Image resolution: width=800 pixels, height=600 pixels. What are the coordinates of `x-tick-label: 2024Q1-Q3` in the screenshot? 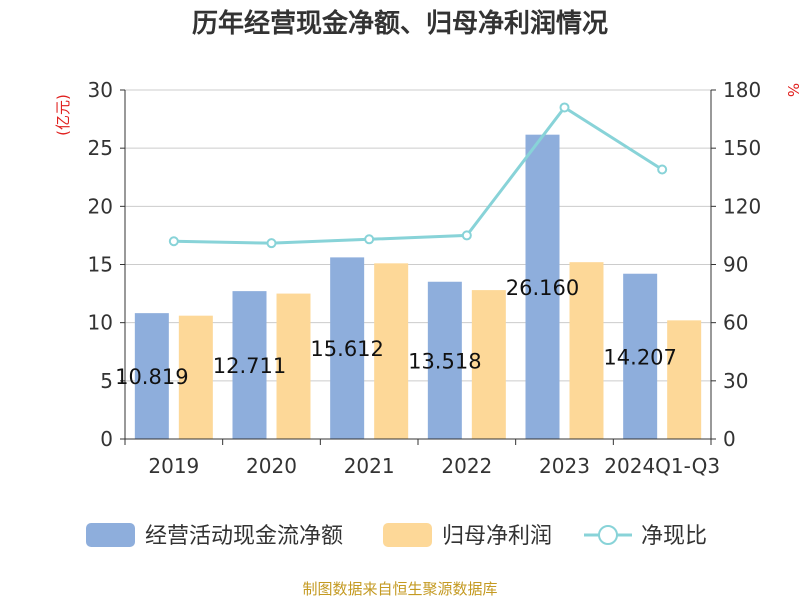 It's located at (662, 466).